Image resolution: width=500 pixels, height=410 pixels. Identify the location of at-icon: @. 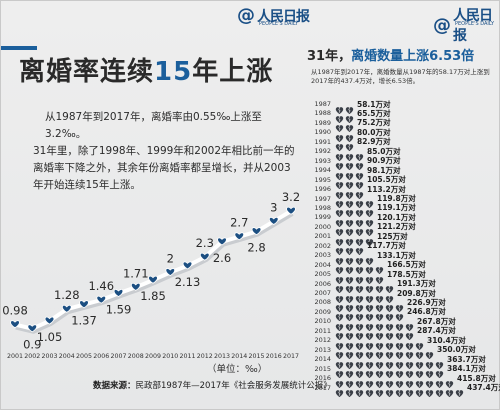
(246, 15).